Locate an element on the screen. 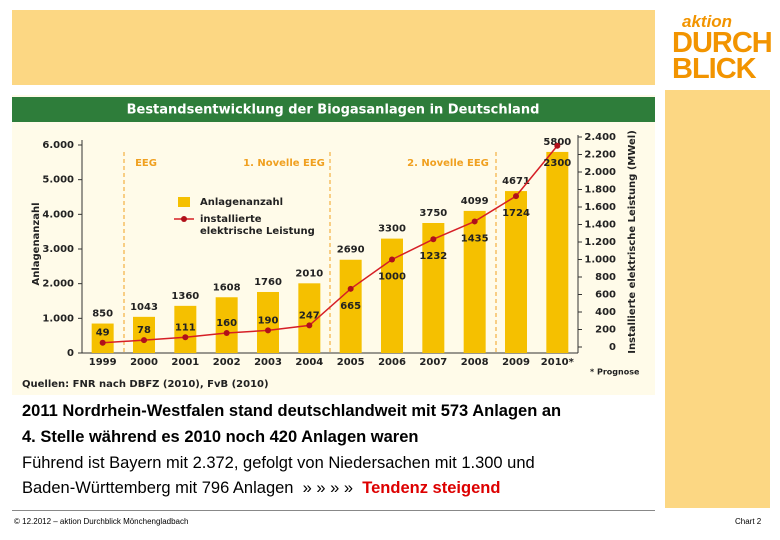 Image resolution: width=780 pixels, height=540 pixels. y2-tick-label: 1.200 is located at coordinates (600, 242).